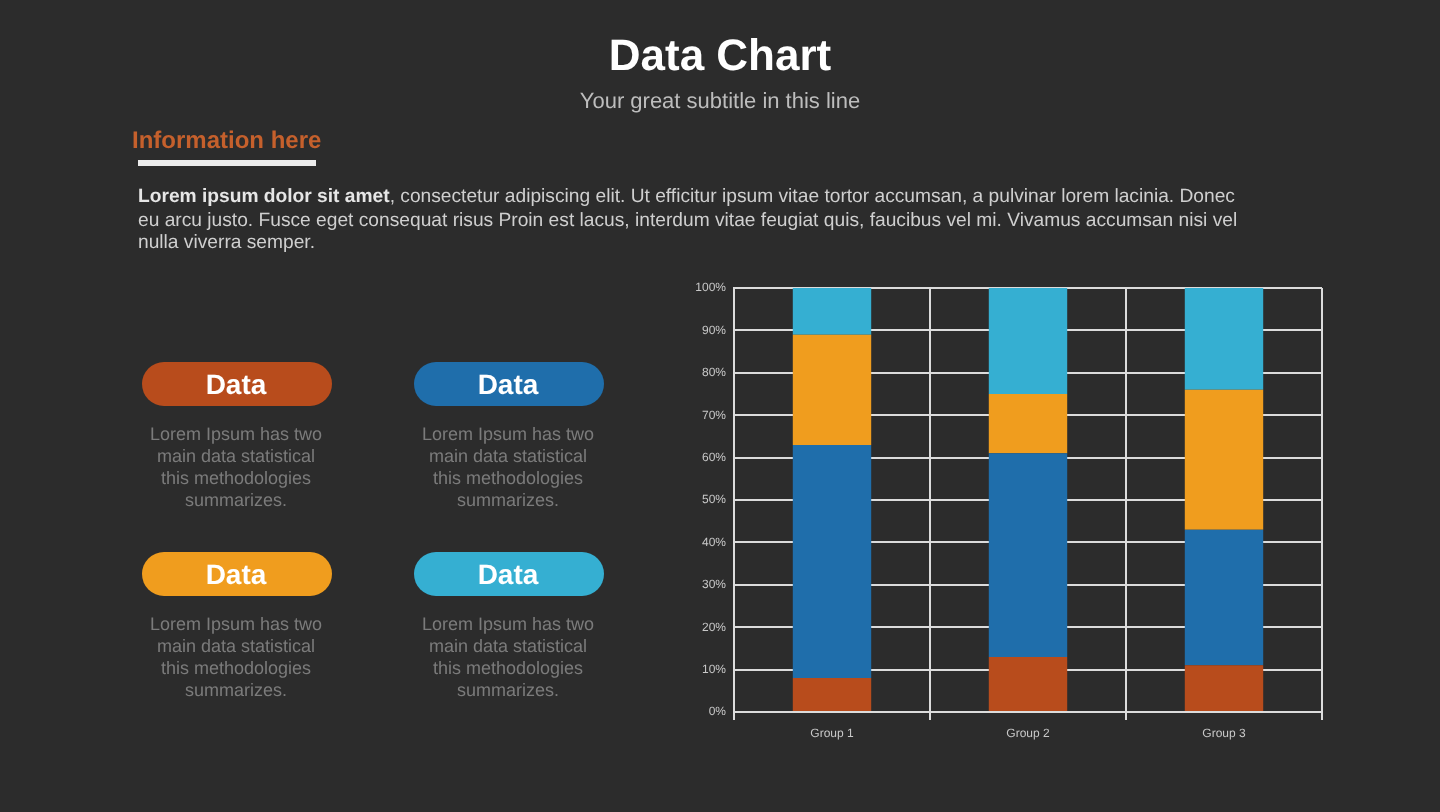 This screenshot has width=1440, height=812. Describe the element at coordinates (264, 197) in the screenshot. I see `text: Lorem ipsum dolor sit amet` at that location.